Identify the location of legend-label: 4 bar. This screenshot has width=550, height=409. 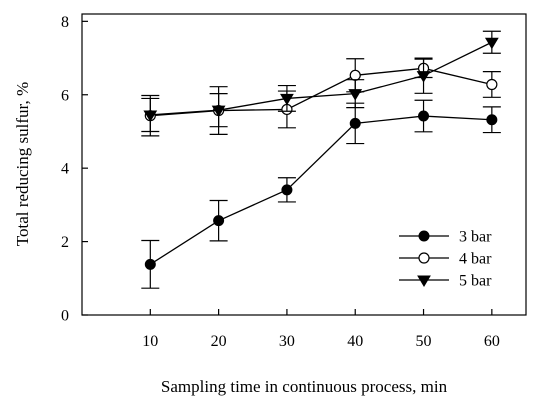
(475, 259).